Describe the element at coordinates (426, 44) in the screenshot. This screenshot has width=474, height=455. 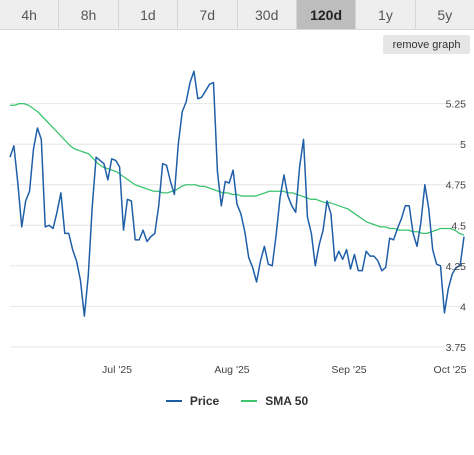
I see `remove-graph-button: remove graph` at that location.